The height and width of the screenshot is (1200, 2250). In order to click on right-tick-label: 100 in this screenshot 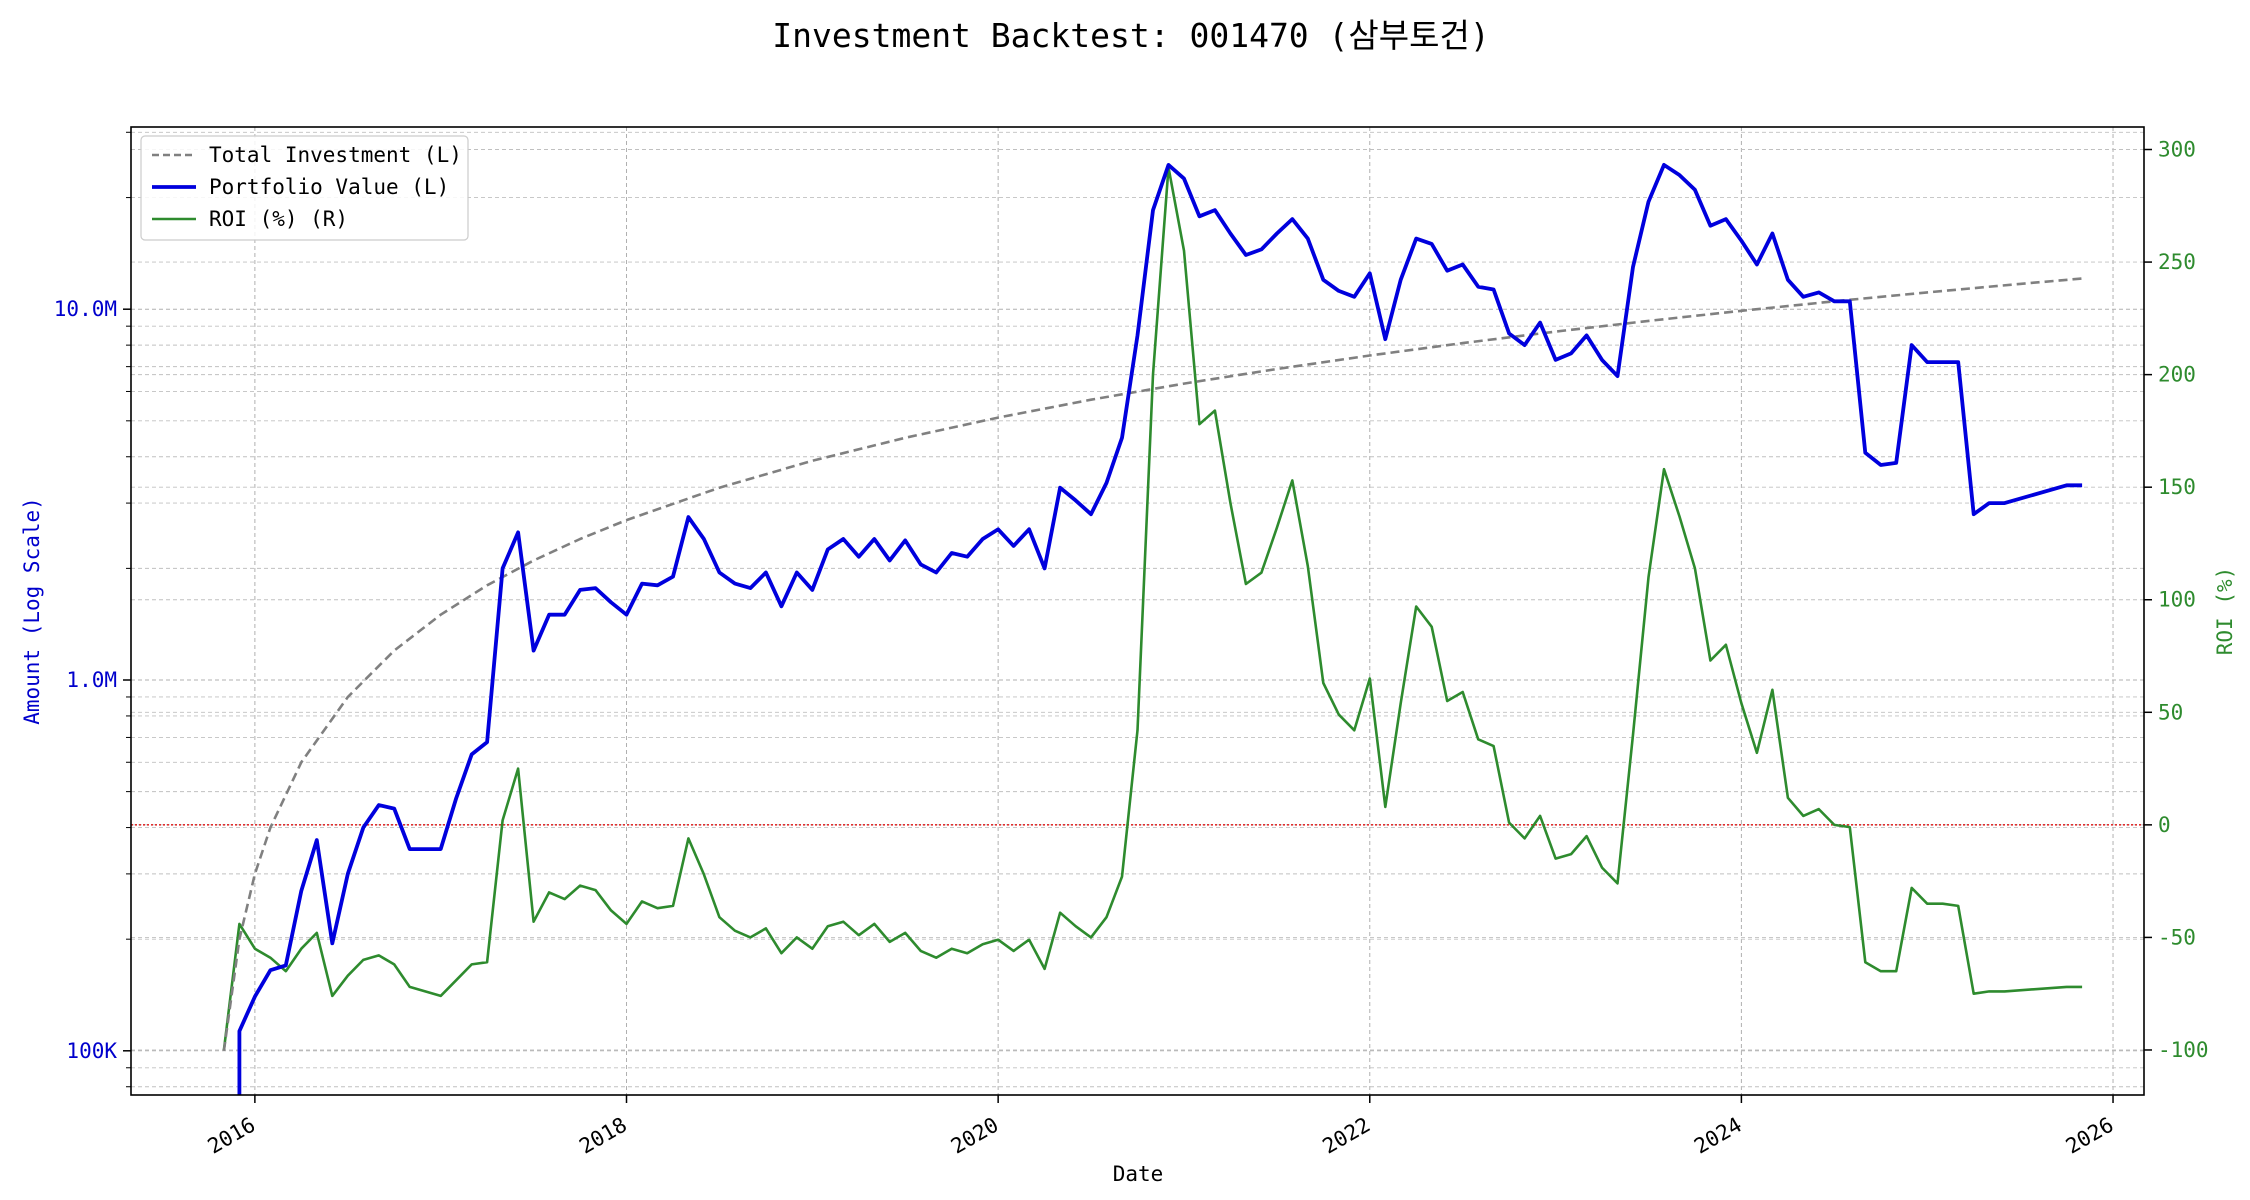, I will do `click(2177, 600)`.